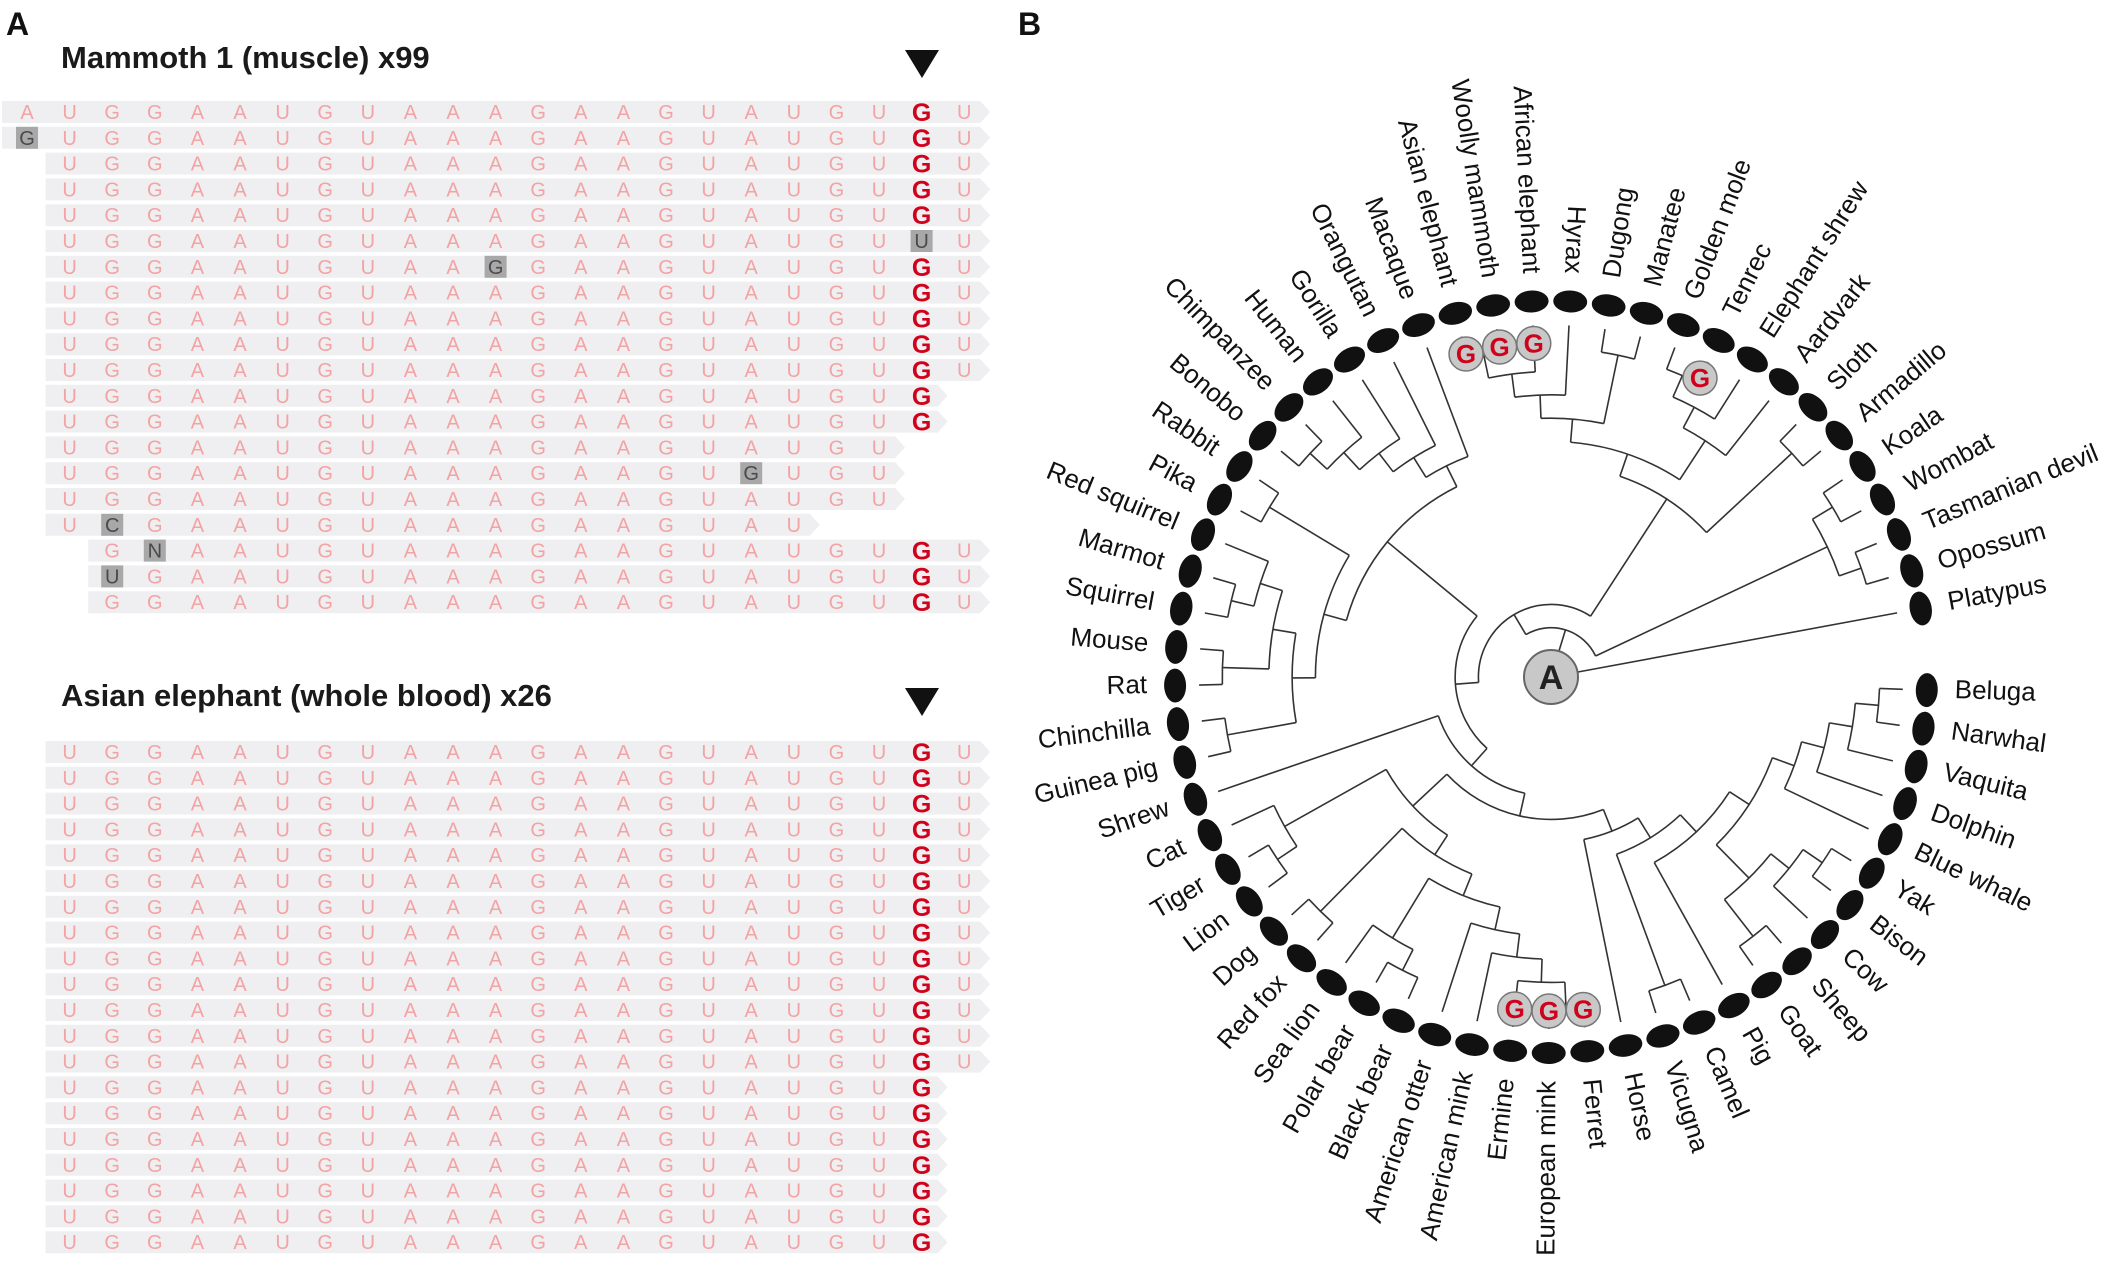 The width and height of the screenshot is (2124, 1275). Describe the element at coordinates (921, 242) in the screenshot. I see `mismatch-base: U` at that location.